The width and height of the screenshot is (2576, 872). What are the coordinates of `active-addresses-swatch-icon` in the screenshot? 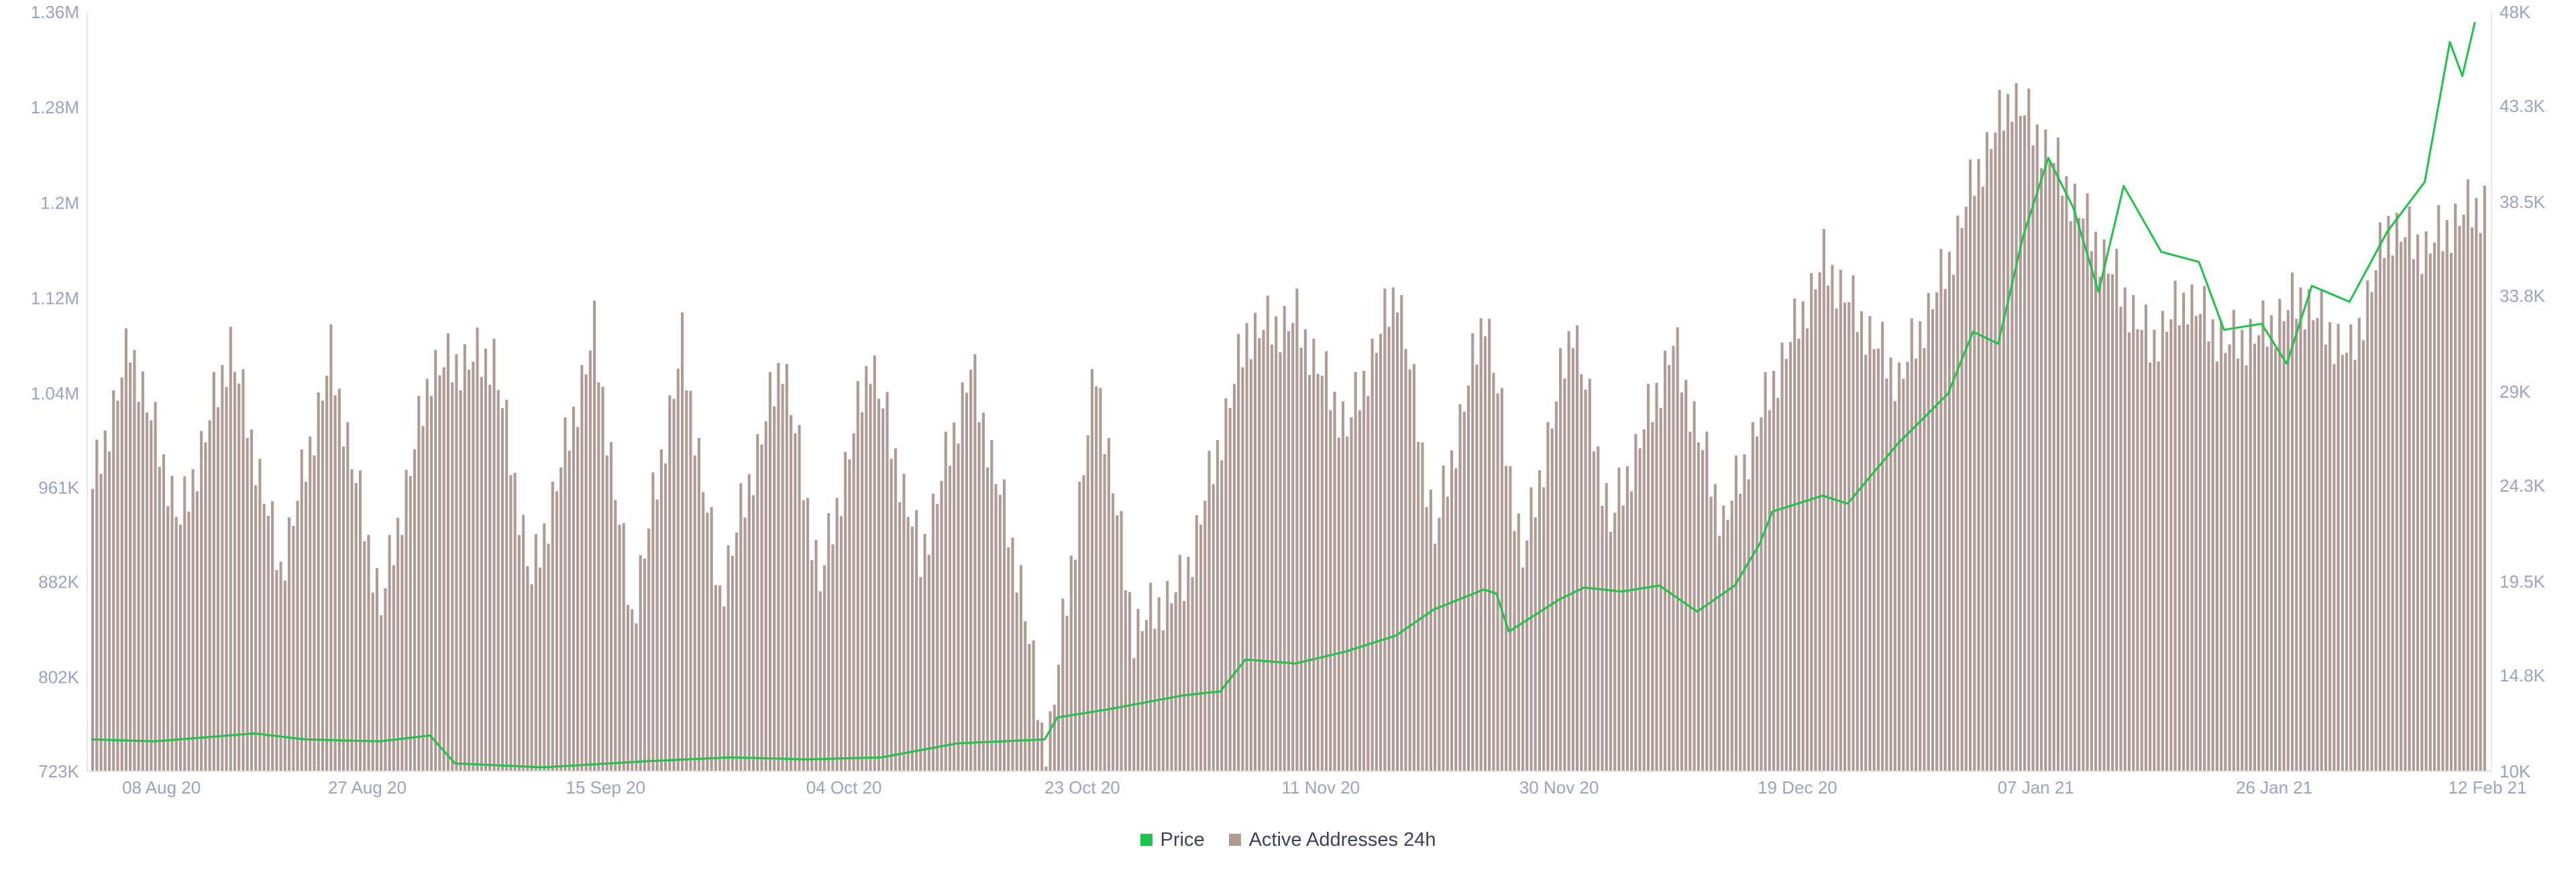 It's located at (1234, 840).